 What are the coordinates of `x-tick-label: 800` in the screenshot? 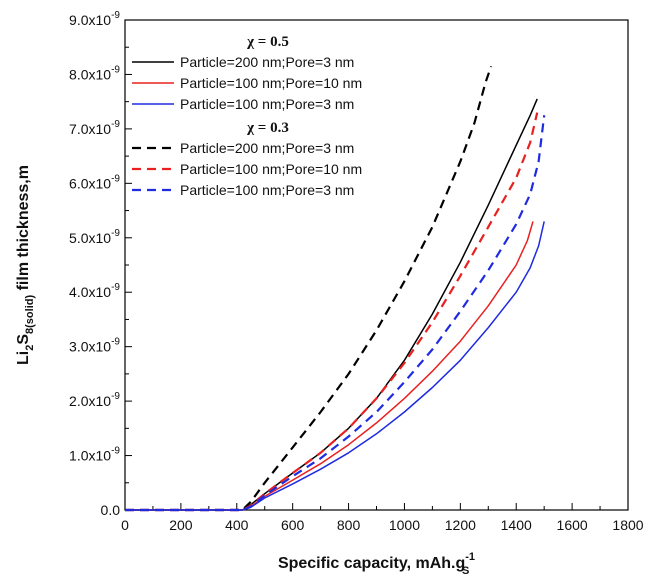 It's located at (349, 525).